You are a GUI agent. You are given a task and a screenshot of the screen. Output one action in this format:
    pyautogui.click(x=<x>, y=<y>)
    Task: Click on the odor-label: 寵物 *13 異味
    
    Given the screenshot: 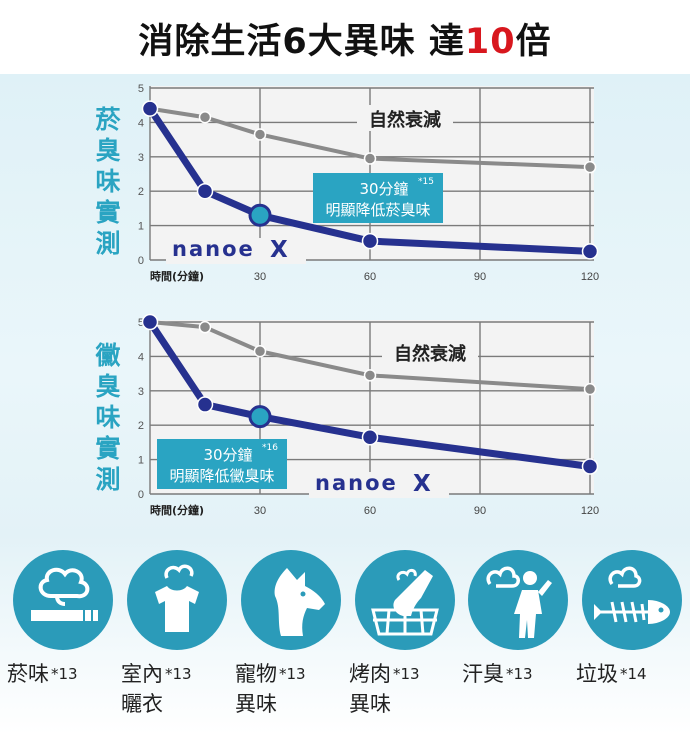 What is the action you would take?
    pyautogui.click(x=300, y=689)
    